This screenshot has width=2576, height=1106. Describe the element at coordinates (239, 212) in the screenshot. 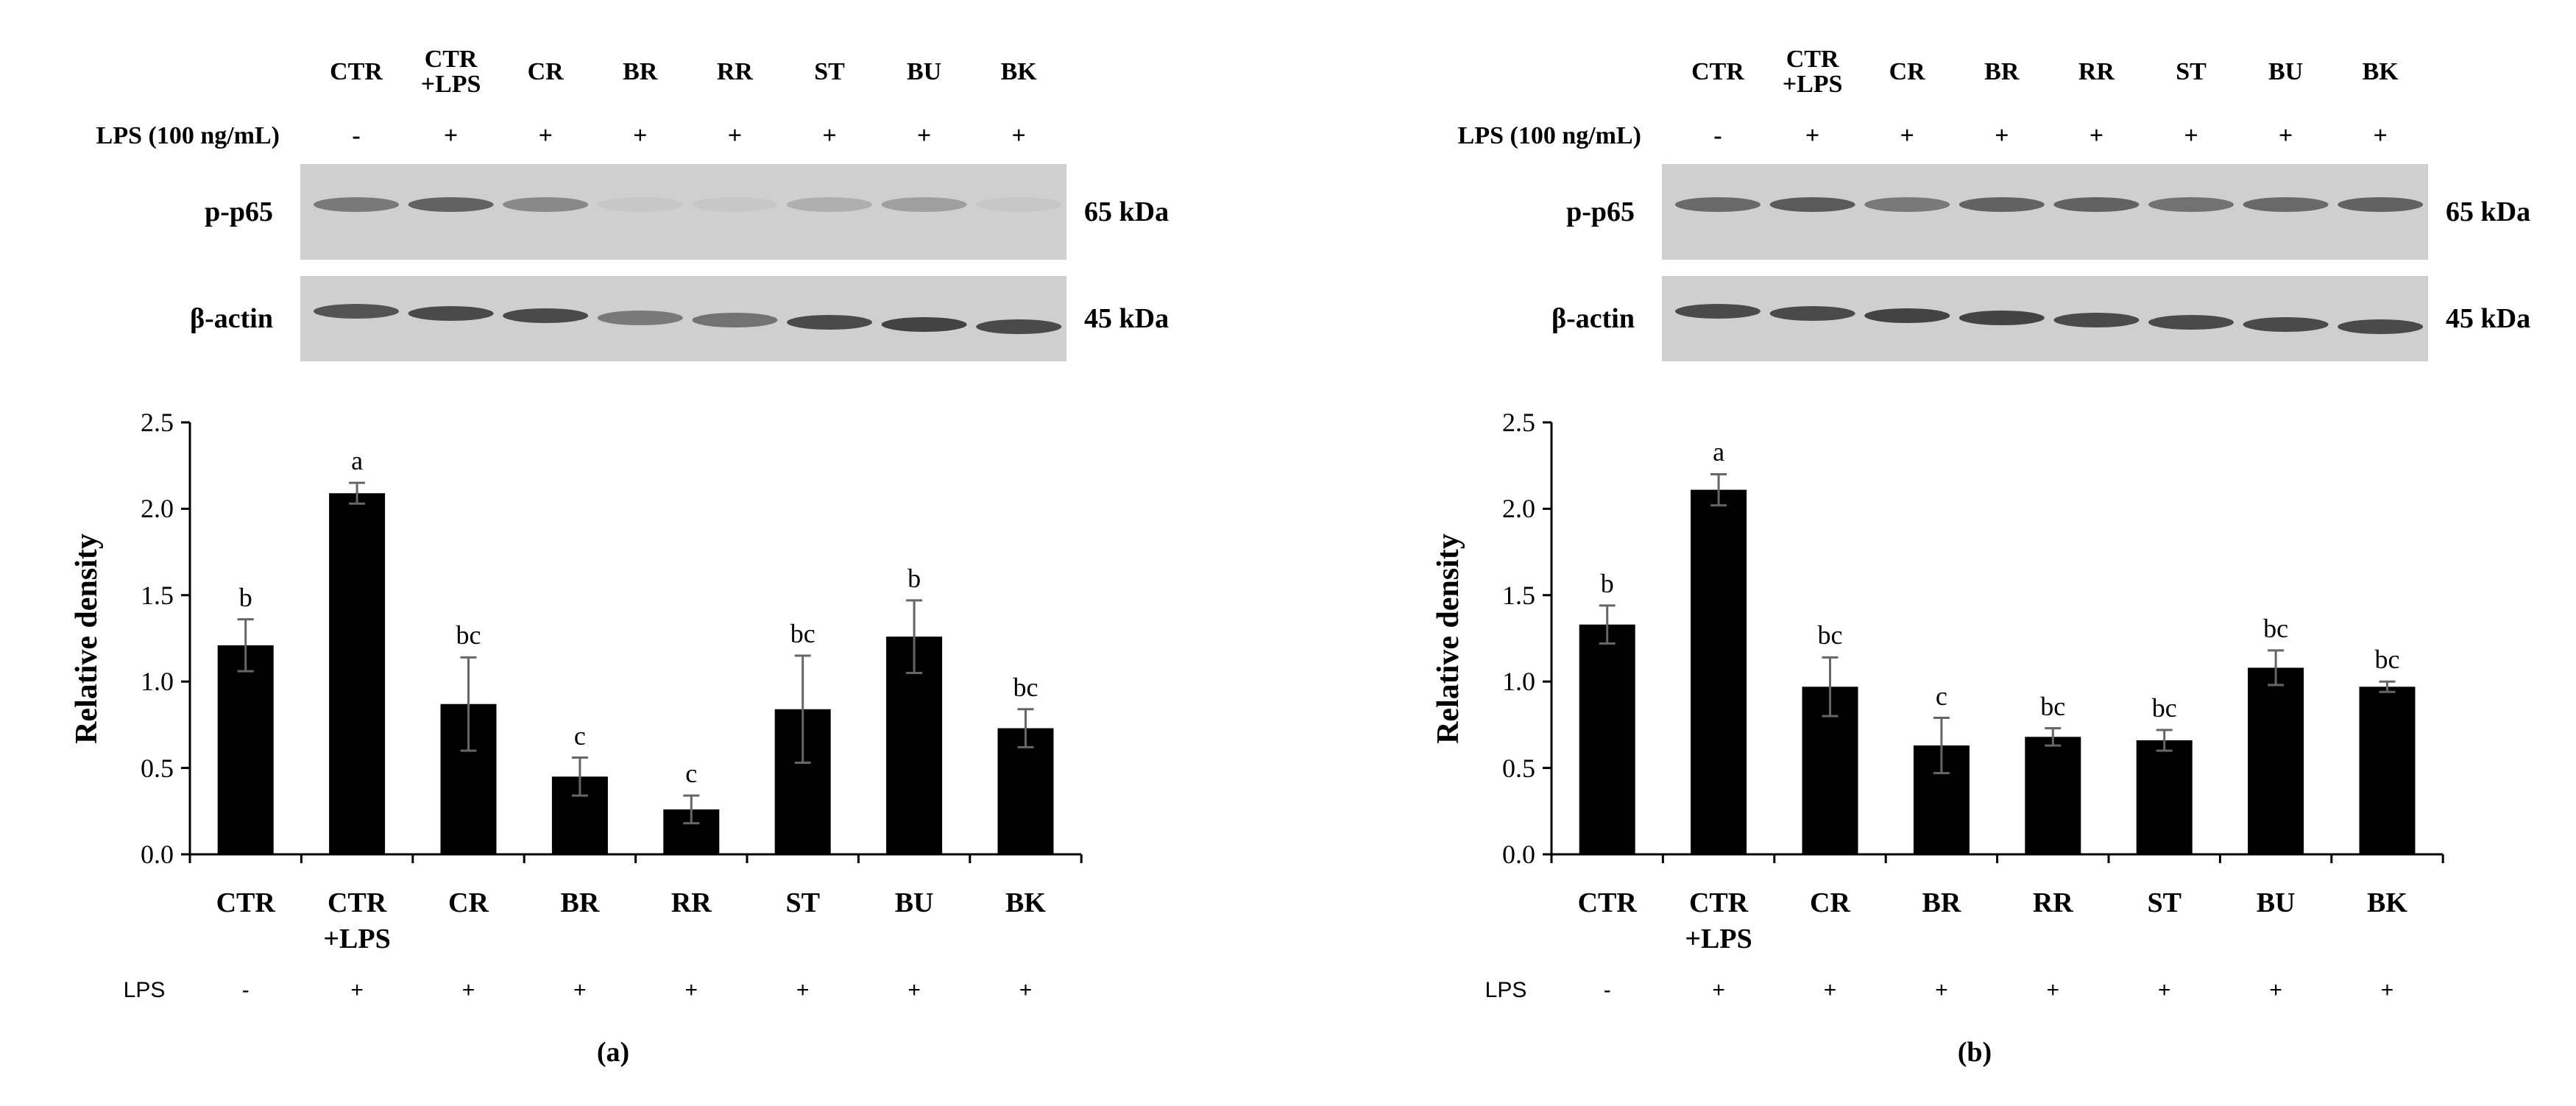

I see `blot-row-label: p-p65` at that location.